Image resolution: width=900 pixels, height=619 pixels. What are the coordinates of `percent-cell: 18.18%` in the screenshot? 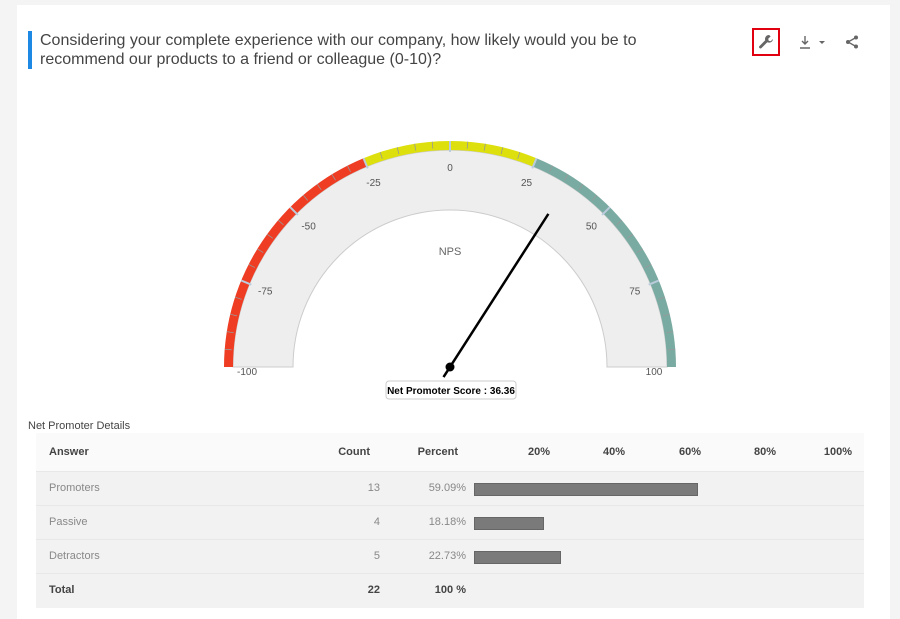 It's located at (447, 522).